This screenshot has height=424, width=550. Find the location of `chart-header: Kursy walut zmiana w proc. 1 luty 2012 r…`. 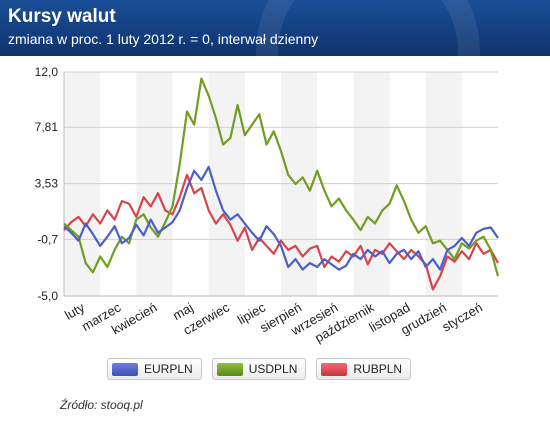

chart-header: Kursy walut zmiana w proc. 1 luty 2012 r… is located at coordinates (275, 28).